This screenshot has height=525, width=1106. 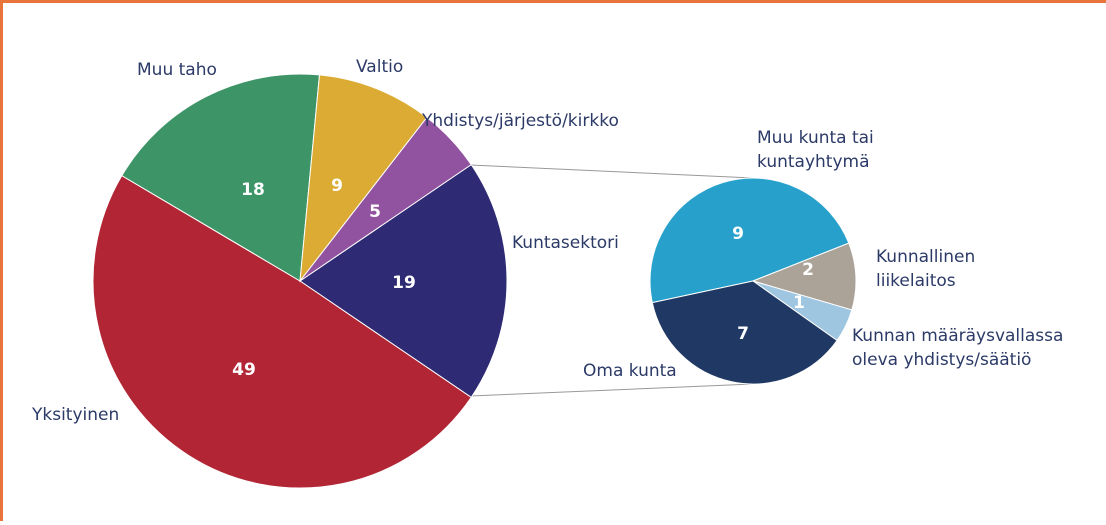 What do you see at coordinates (815, 138) in the screenshot?
I see `label-line: Muu kunta tai` at bounding box center [815, 138].